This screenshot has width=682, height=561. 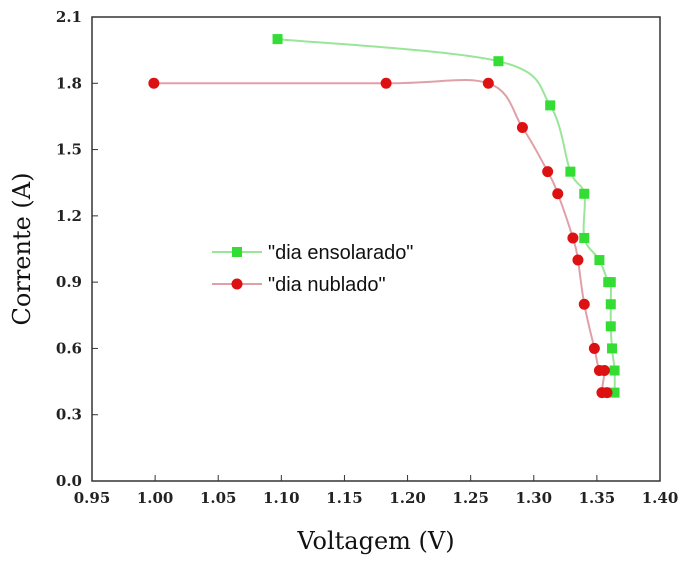 I want to click on y-tick-label: 2.1, so click(x=69, y=17).